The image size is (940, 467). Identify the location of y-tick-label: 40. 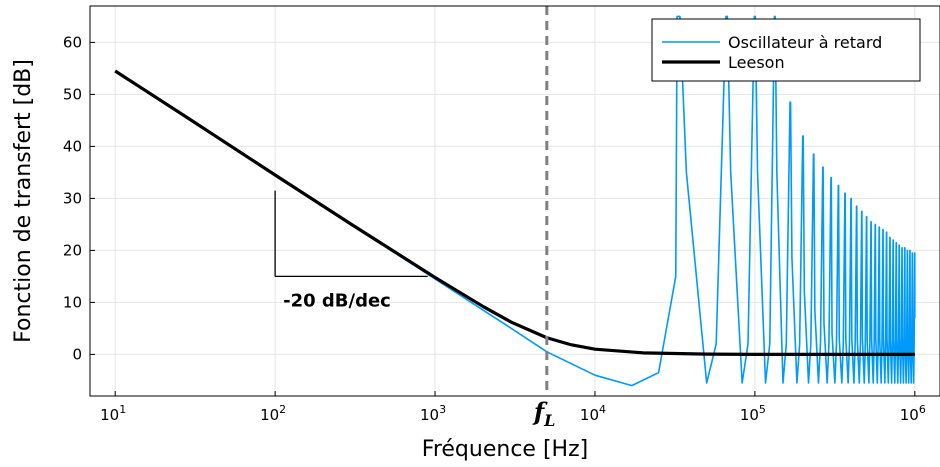
(72, 146).